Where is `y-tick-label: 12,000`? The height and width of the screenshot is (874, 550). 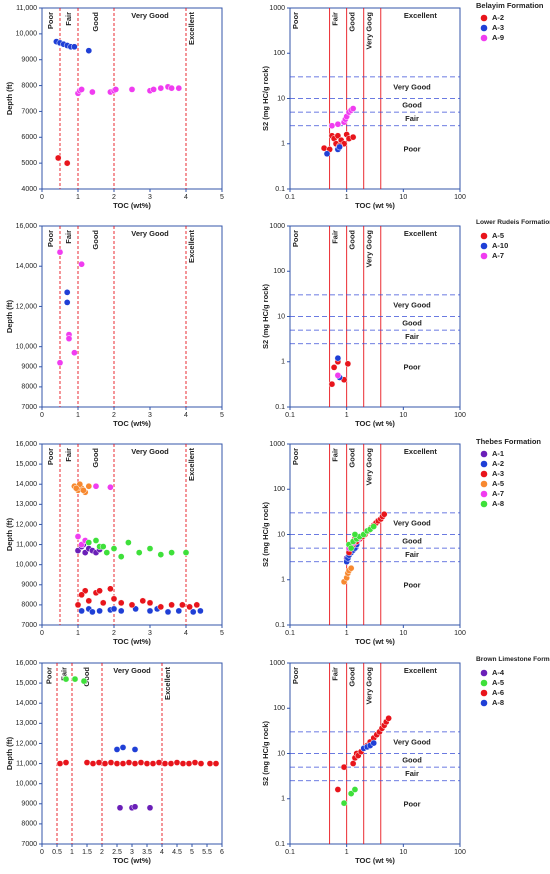
y-tick-label: 12,000 is located at coordinates (27, 306).